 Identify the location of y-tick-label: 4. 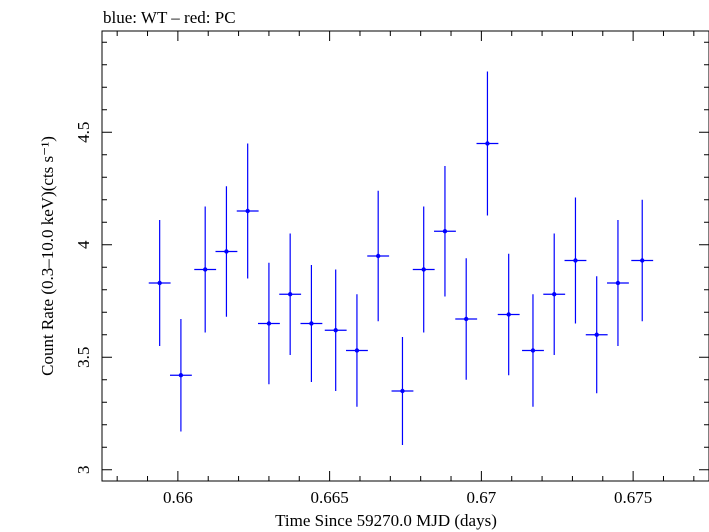
(83, 244).